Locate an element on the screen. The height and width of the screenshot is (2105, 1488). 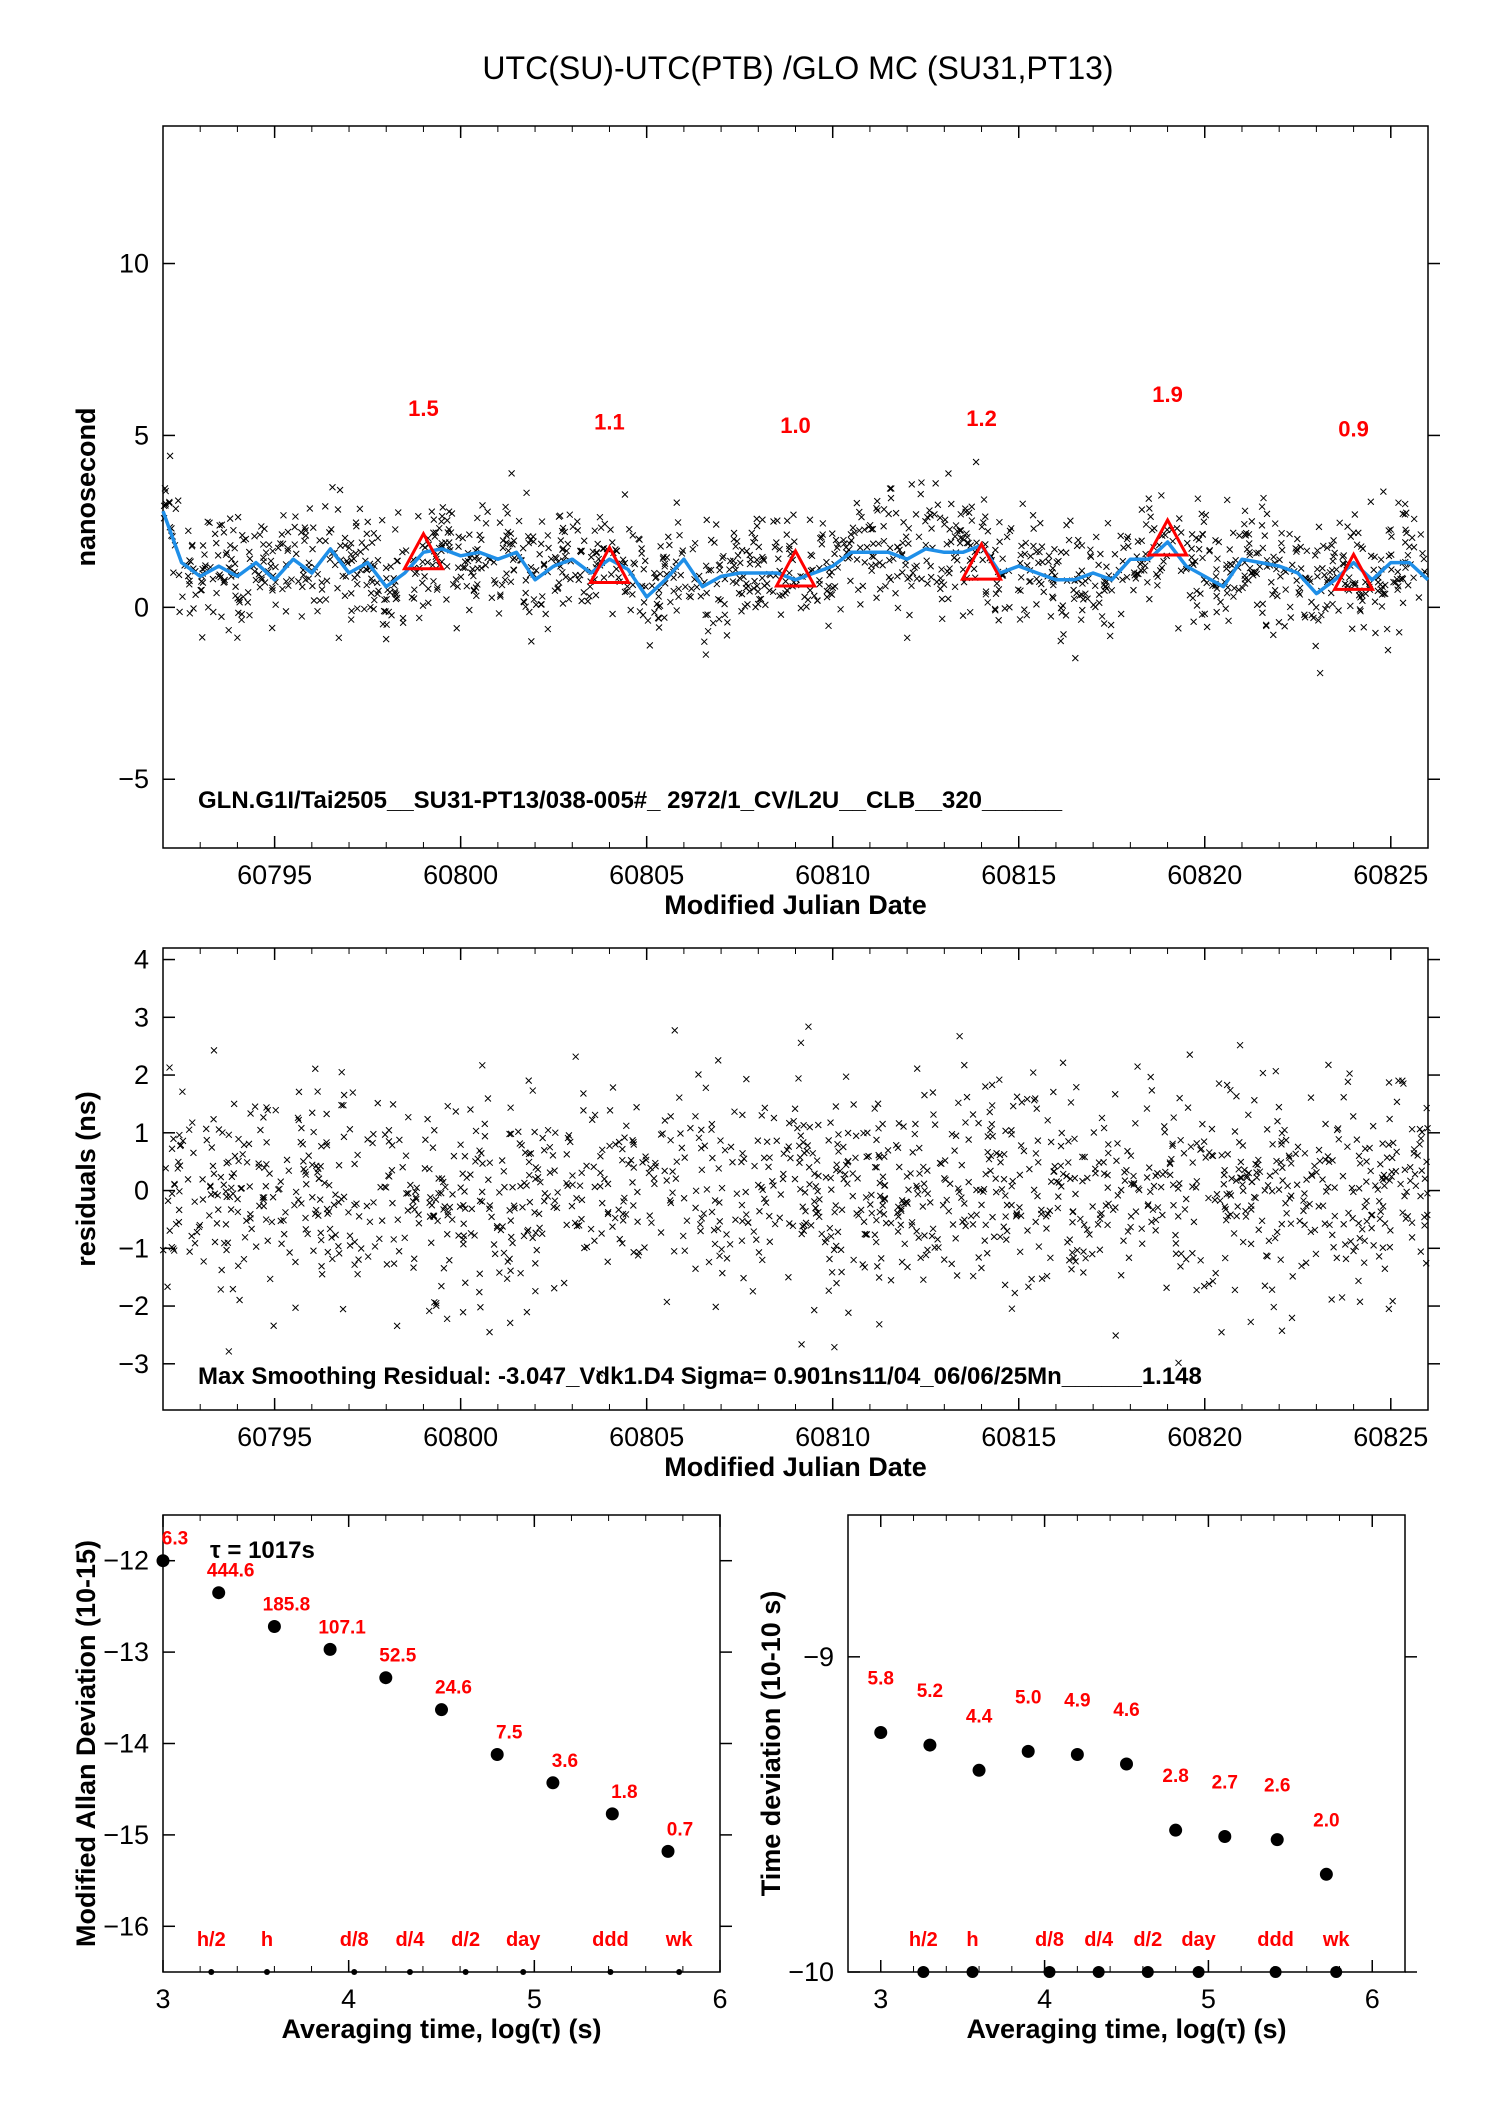
y-axis-label: Time deviation (10-10 s) is located at coordinates (771, 1744).